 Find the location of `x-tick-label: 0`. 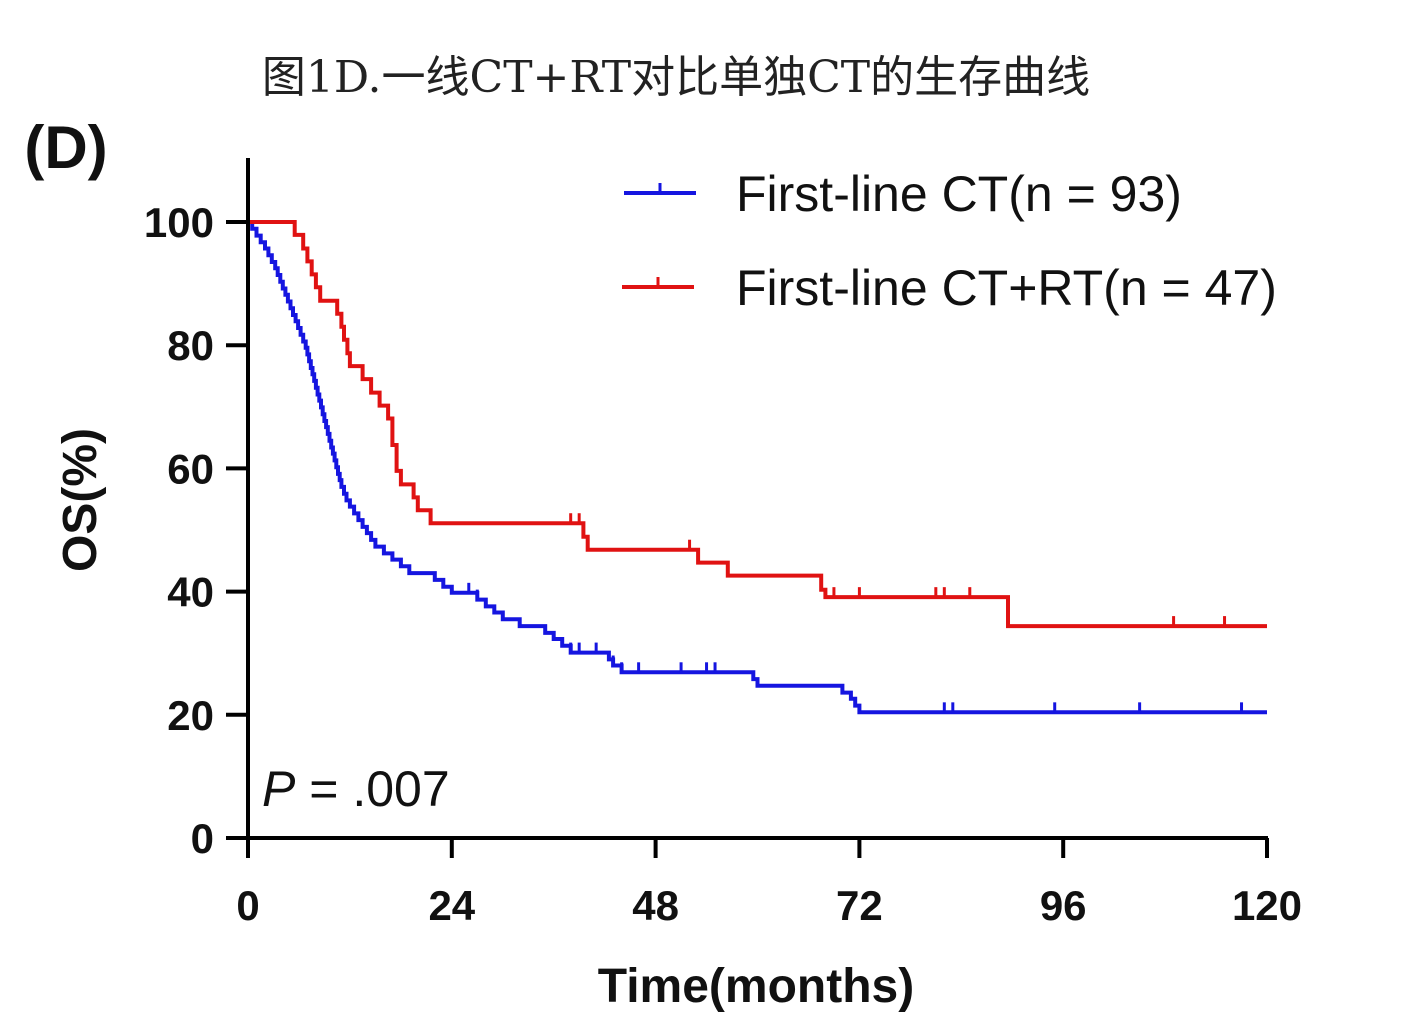

x-tick-label: 0 is located at coordinates (247, 905).